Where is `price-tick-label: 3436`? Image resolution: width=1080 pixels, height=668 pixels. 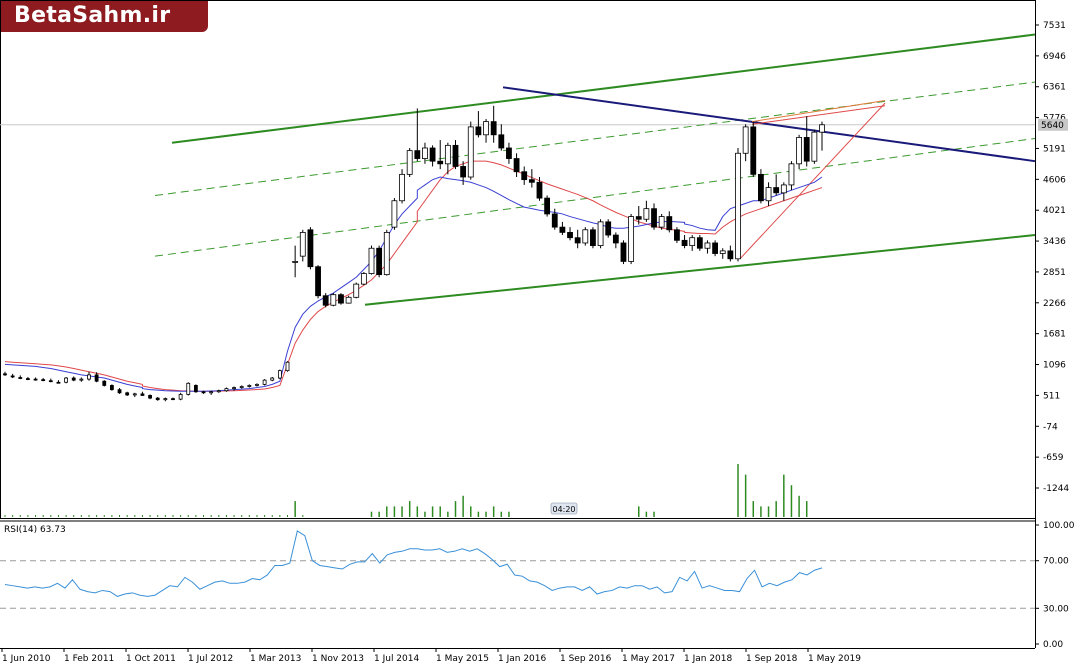
price-tick-label: 3436 is located at coordinates (1054, 242).